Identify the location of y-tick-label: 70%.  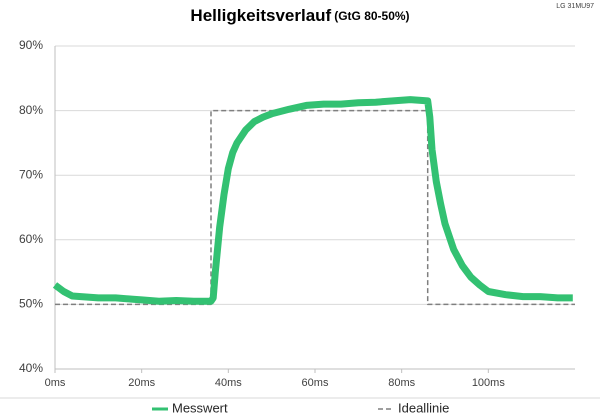
(31, 174).